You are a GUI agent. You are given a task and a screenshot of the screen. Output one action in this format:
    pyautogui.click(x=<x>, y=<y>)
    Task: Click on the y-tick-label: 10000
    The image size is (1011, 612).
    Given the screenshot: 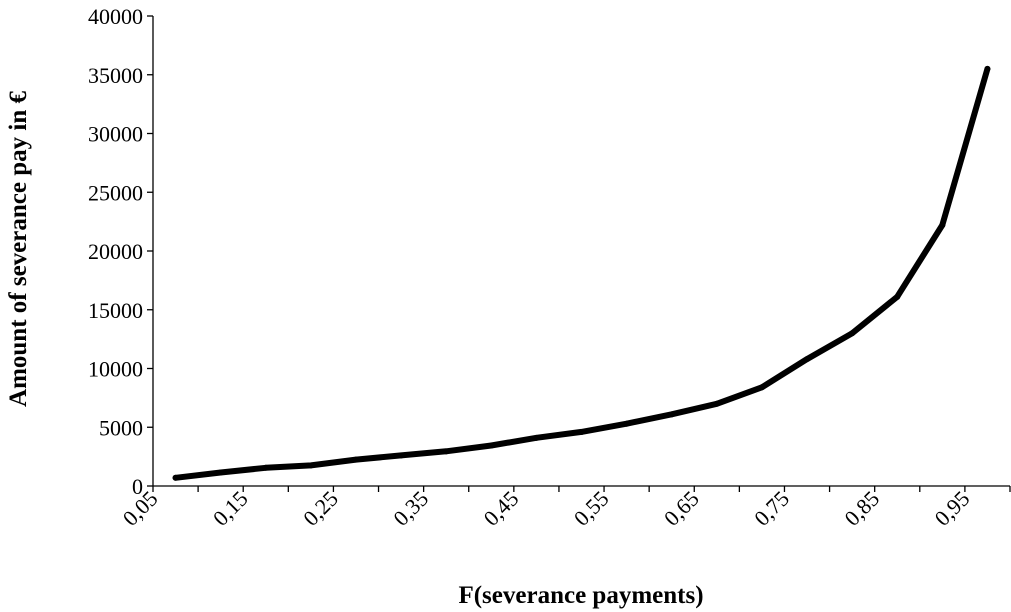 What is the action you would take?
    pyautogui.click(x=115, y=369)
    